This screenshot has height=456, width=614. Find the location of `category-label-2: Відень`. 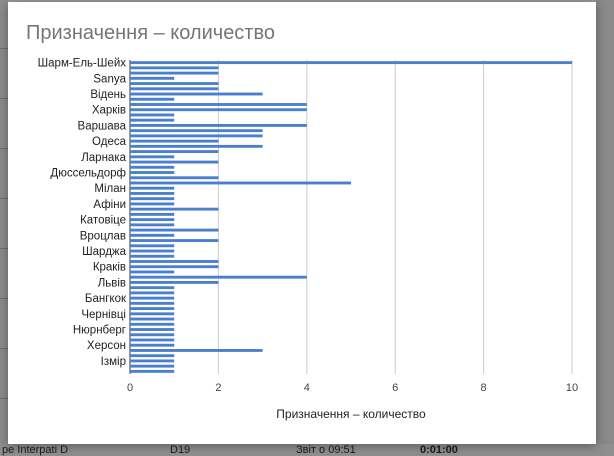

category-label-2: Відень is located at coordinates (108, 95).